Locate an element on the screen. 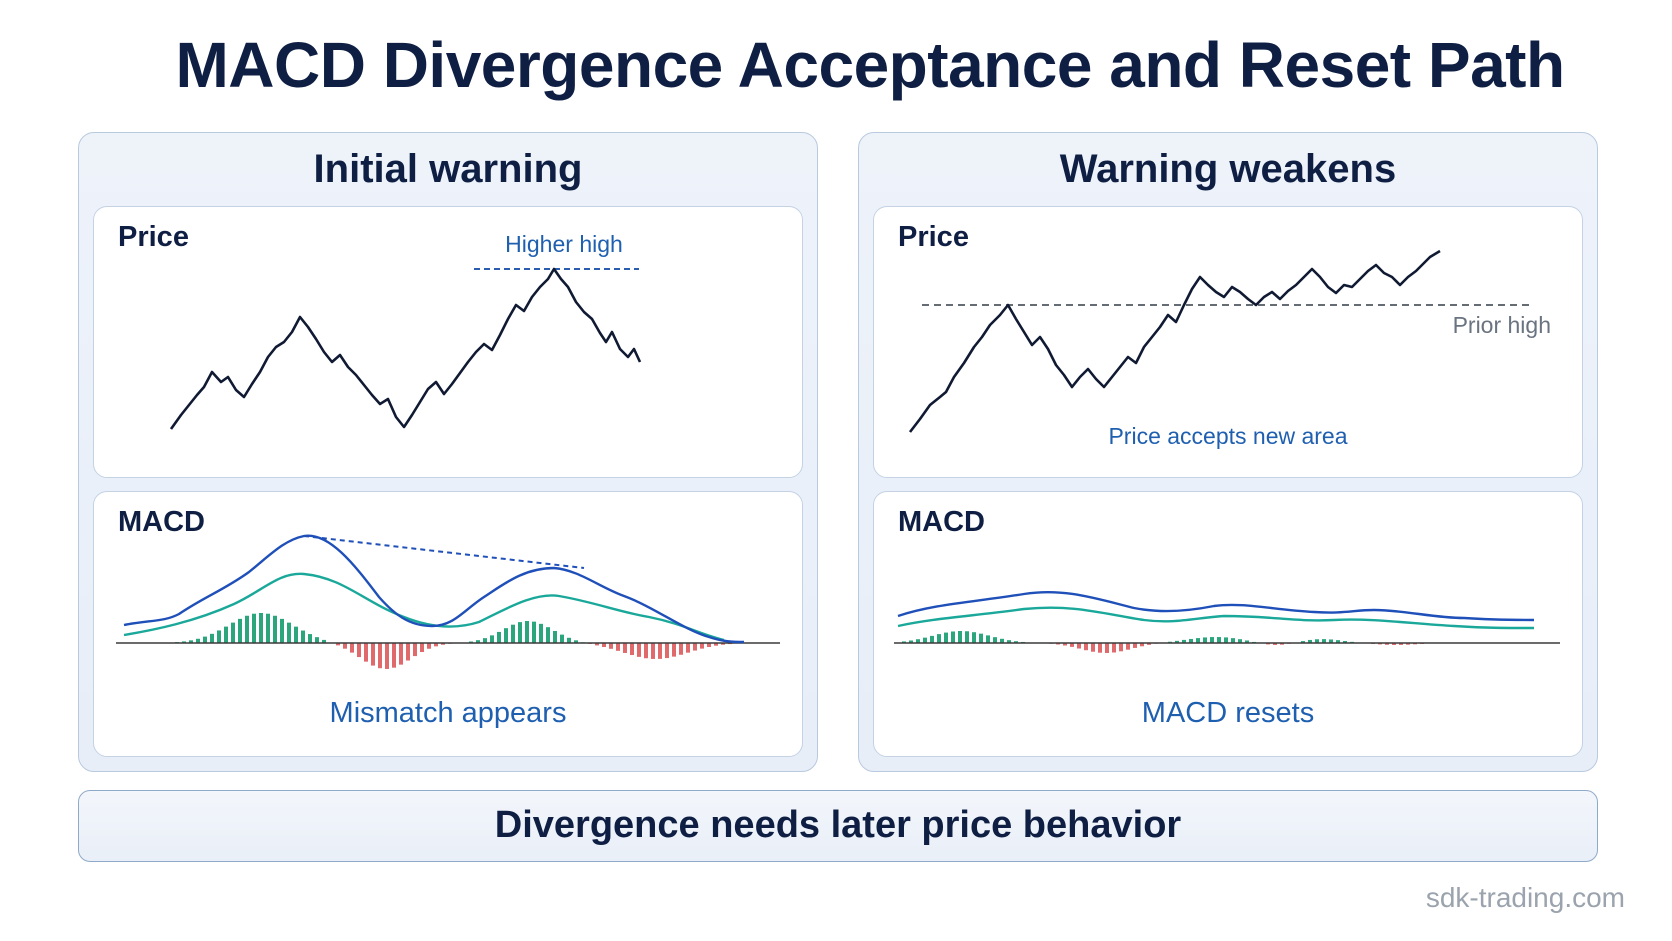 The height and width of the screenshot is (941, 1672). macd-card: MACD Mismatch appears is located at coordinates (448, 624).